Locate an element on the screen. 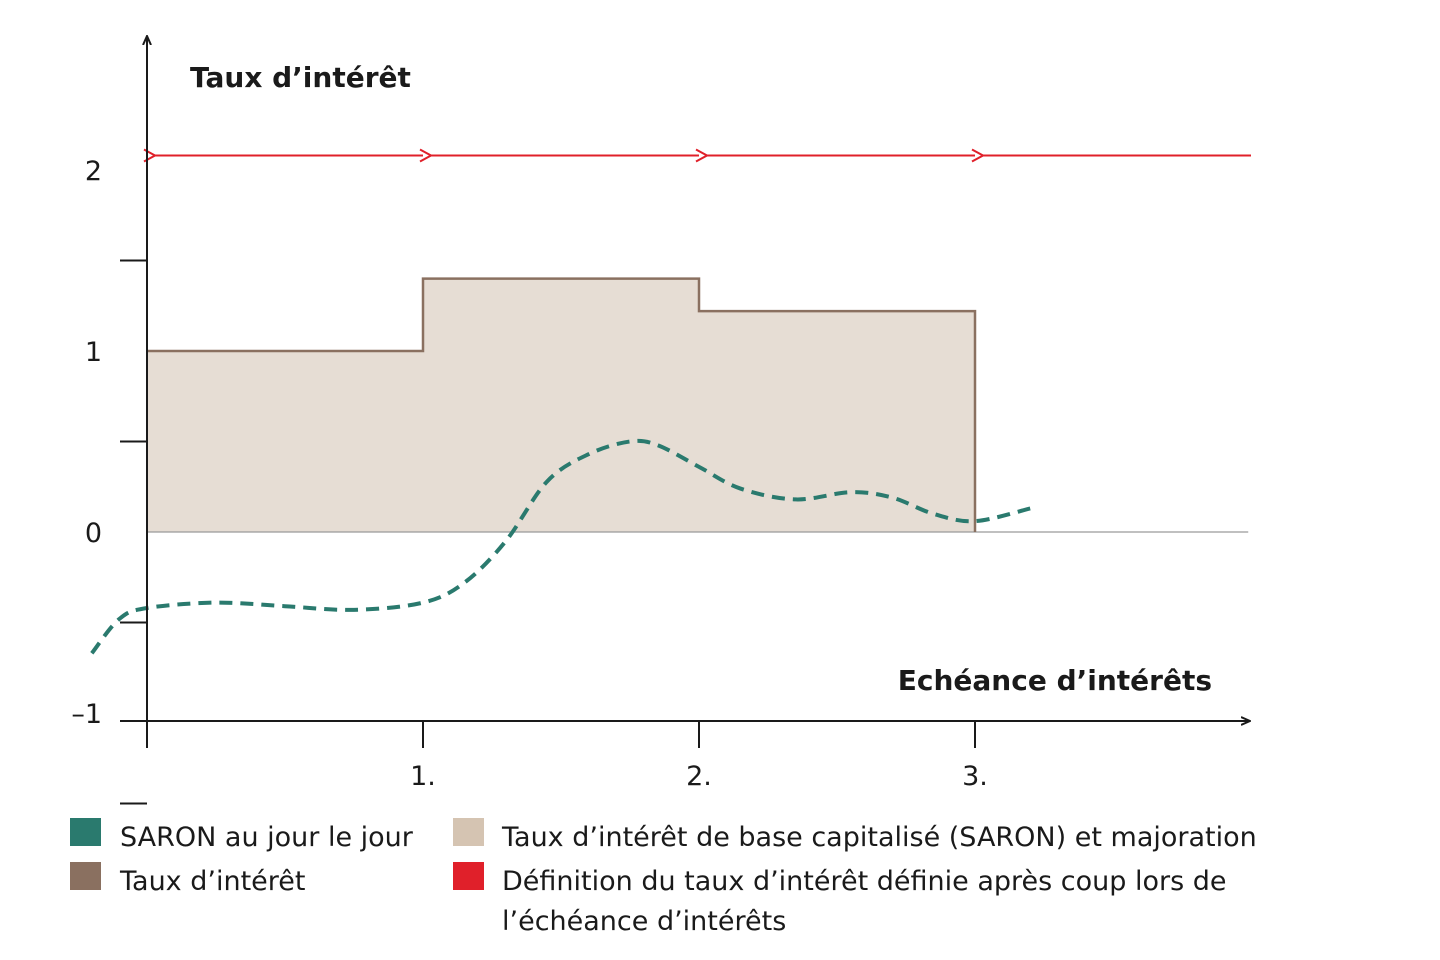 The image size is (1440, 960). saron-layer is located at coordinates (560, 546).